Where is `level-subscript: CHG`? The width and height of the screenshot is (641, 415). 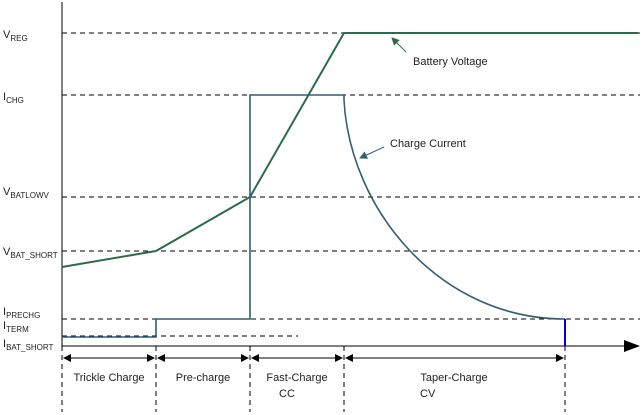 level-subscript: CHG is located at coordinates (15, 100).